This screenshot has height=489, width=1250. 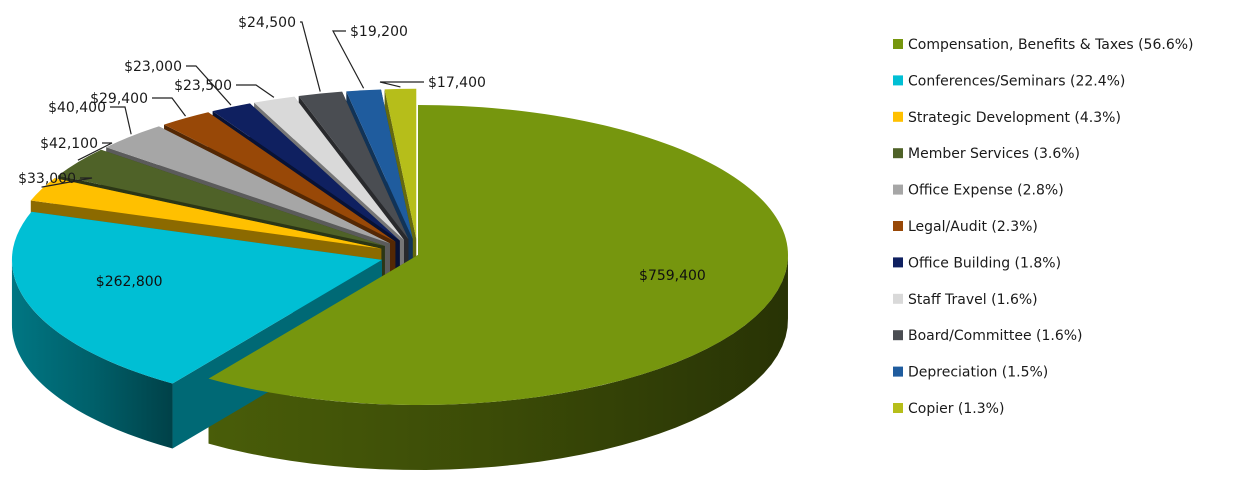 What do you see at coordinates (1014, 118) in the screenshot?
I see `legend-label: Strategic Development (4.3%)` at bounding box center [1014, 118].